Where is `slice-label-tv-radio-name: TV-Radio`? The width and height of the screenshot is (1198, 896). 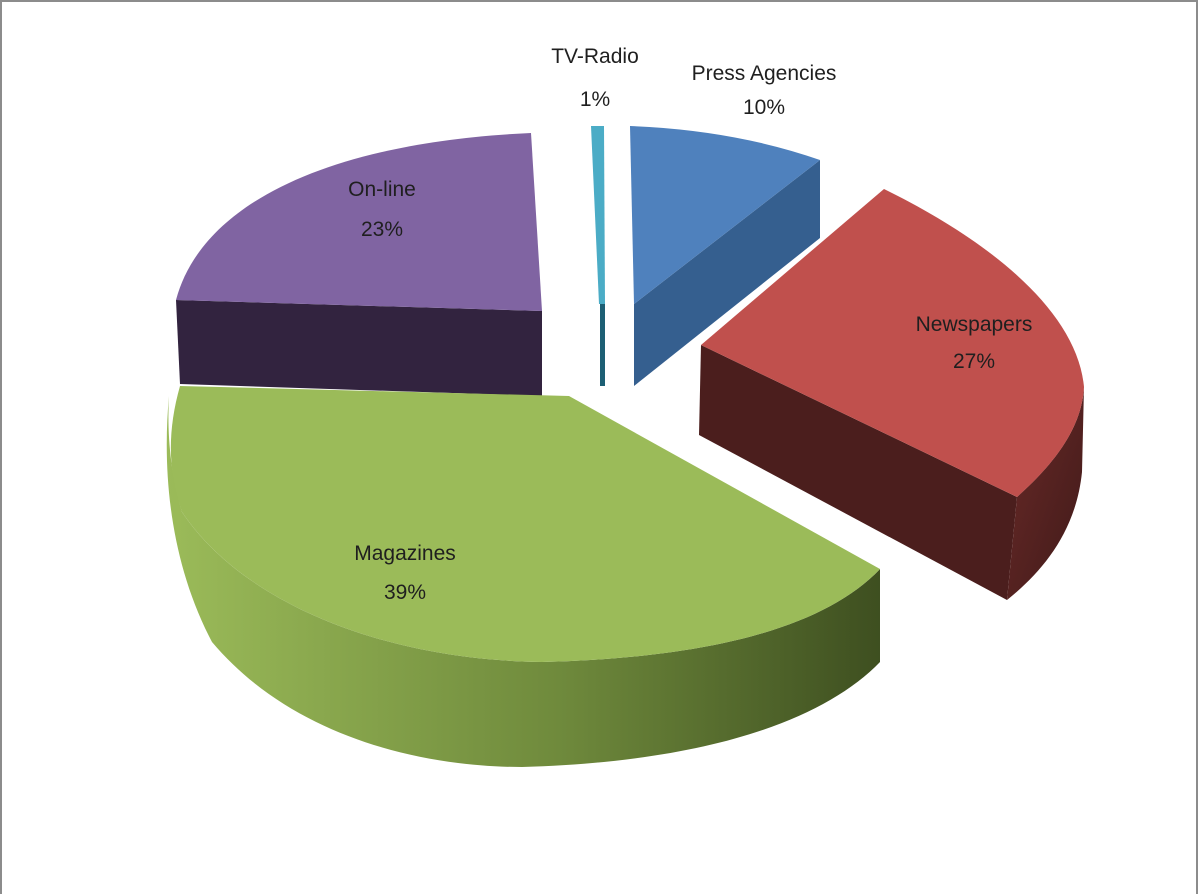
slice-label-tv-radio-name: TV-Radio is located at coordinates (595, 56).